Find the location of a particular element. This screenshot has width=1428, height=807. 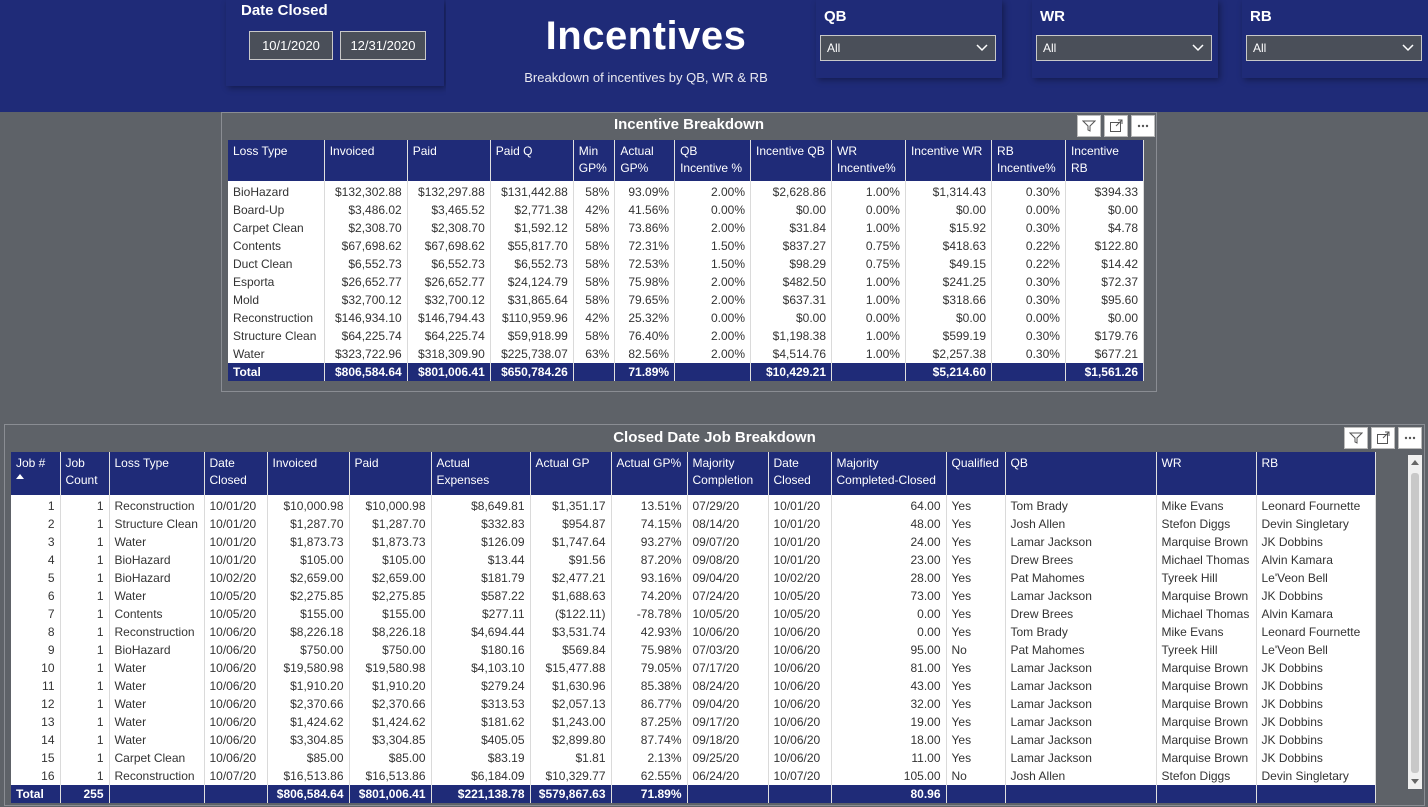

column-header: WR Incentive% is located at coordinates (868, 160).